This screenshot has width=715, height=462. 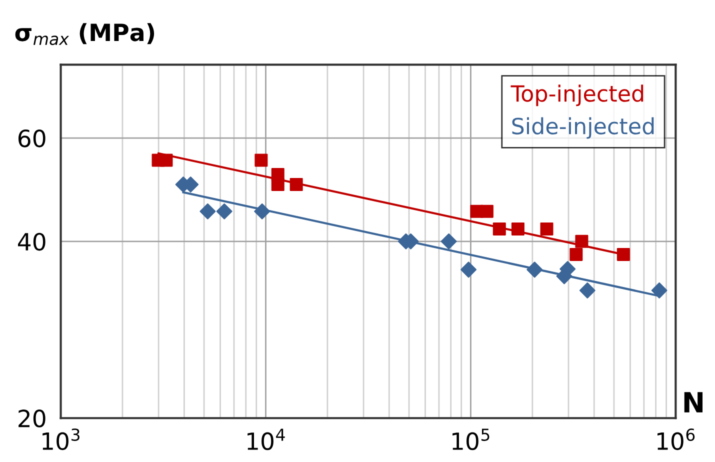 What do you see at coordinates (577, 95) in the screenshot?
I see `text: Top-injected` at bounding box center [577, 95].